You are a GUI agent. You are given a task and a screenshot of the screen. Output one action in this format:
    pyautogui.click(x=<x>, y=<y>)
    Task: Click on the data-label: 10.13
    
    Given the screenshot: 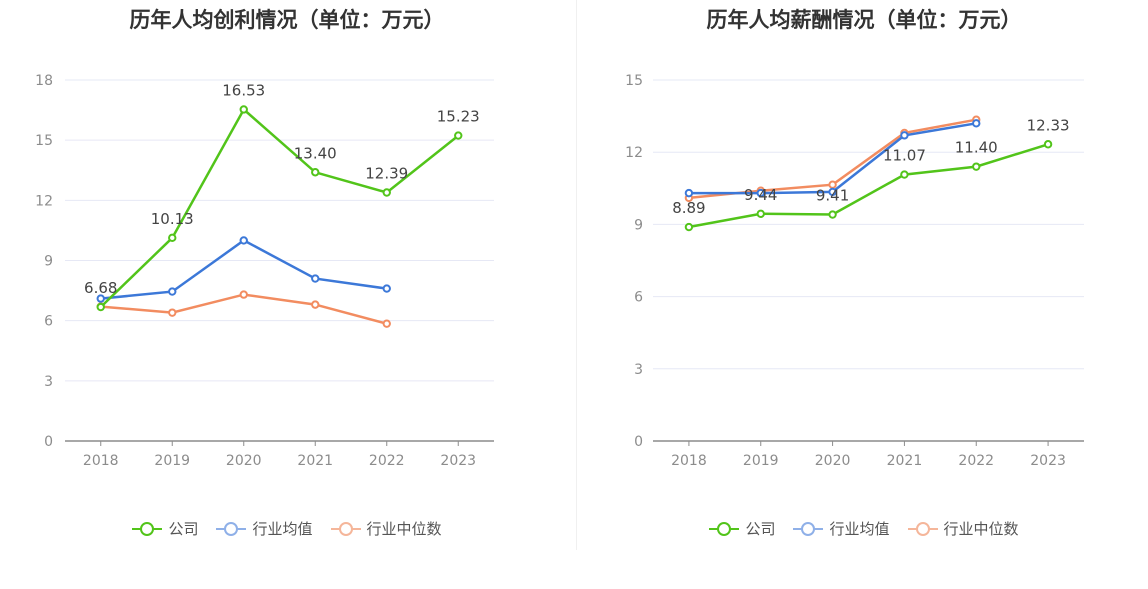 What is the action you would take?
    pyautogui.click(x=172, y=219)
    